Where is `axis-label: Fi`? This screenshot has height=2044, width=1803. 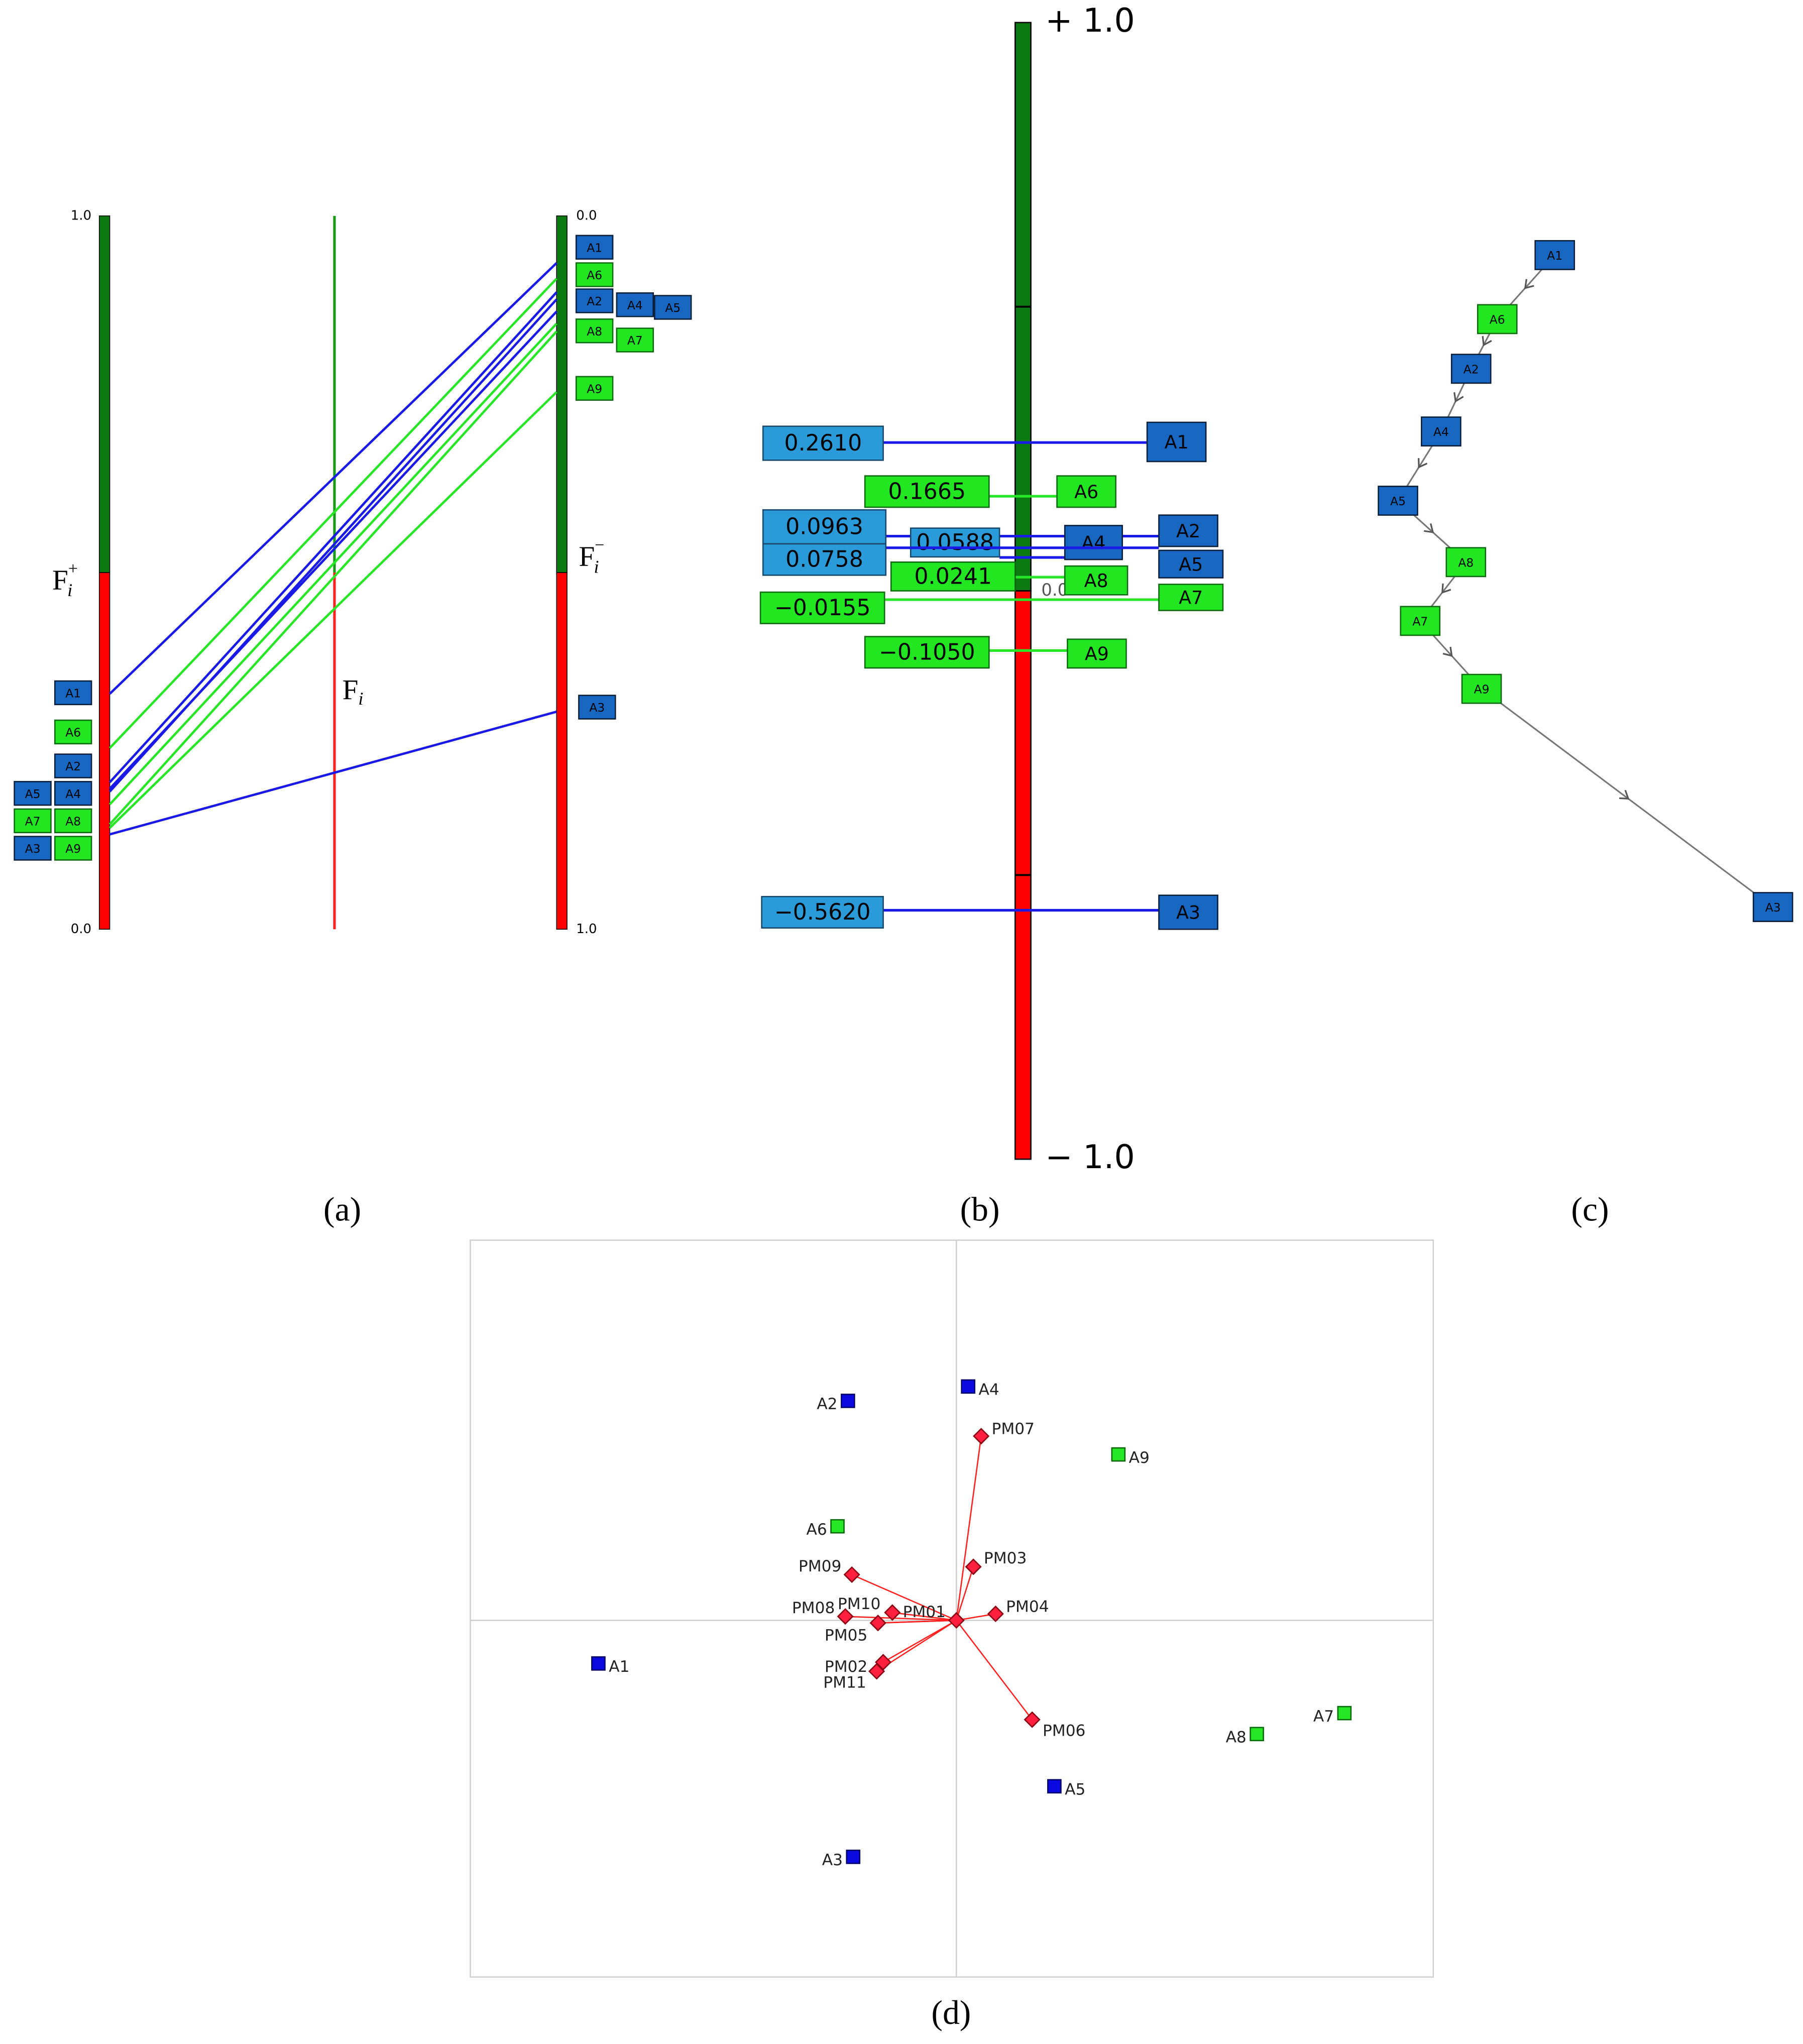
axis-label: Fi is located at coordinates (354, 691).